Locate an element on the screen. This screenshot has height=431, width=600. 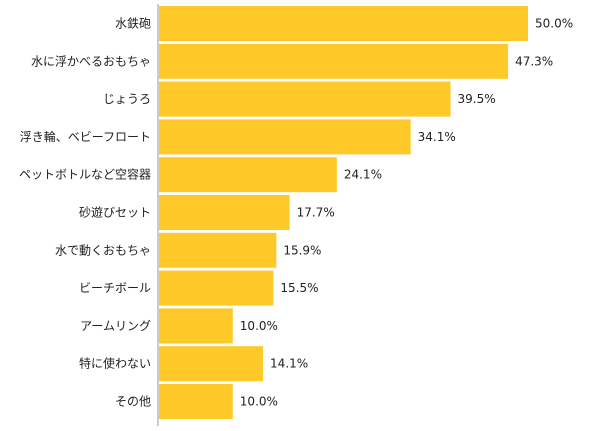
value-label: 47.3% is located at coordinates (534, 61).